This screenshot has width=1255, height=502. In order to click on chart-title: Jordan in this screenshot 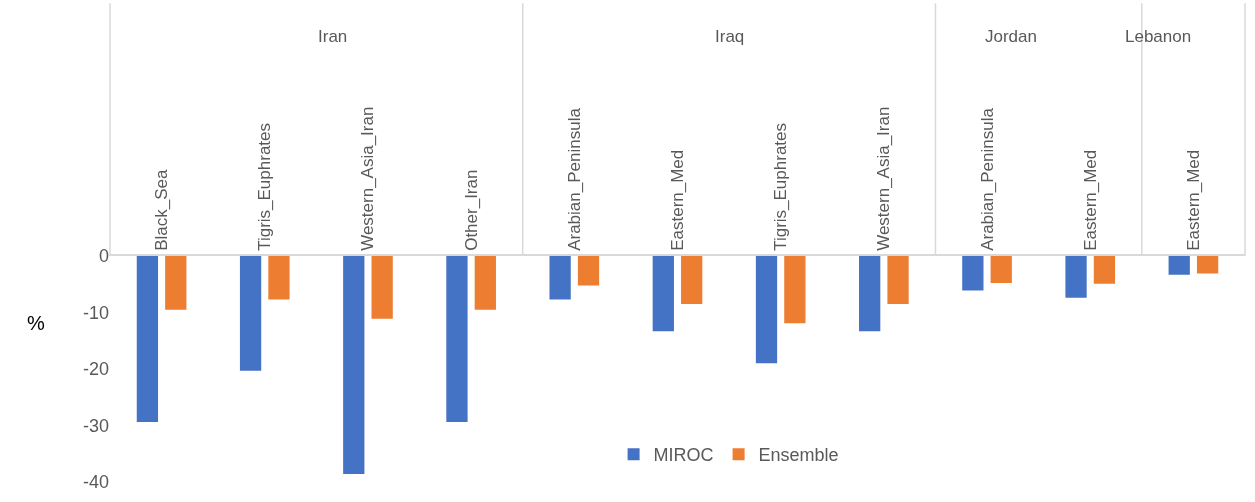, I will do `click(1011, 36)`.